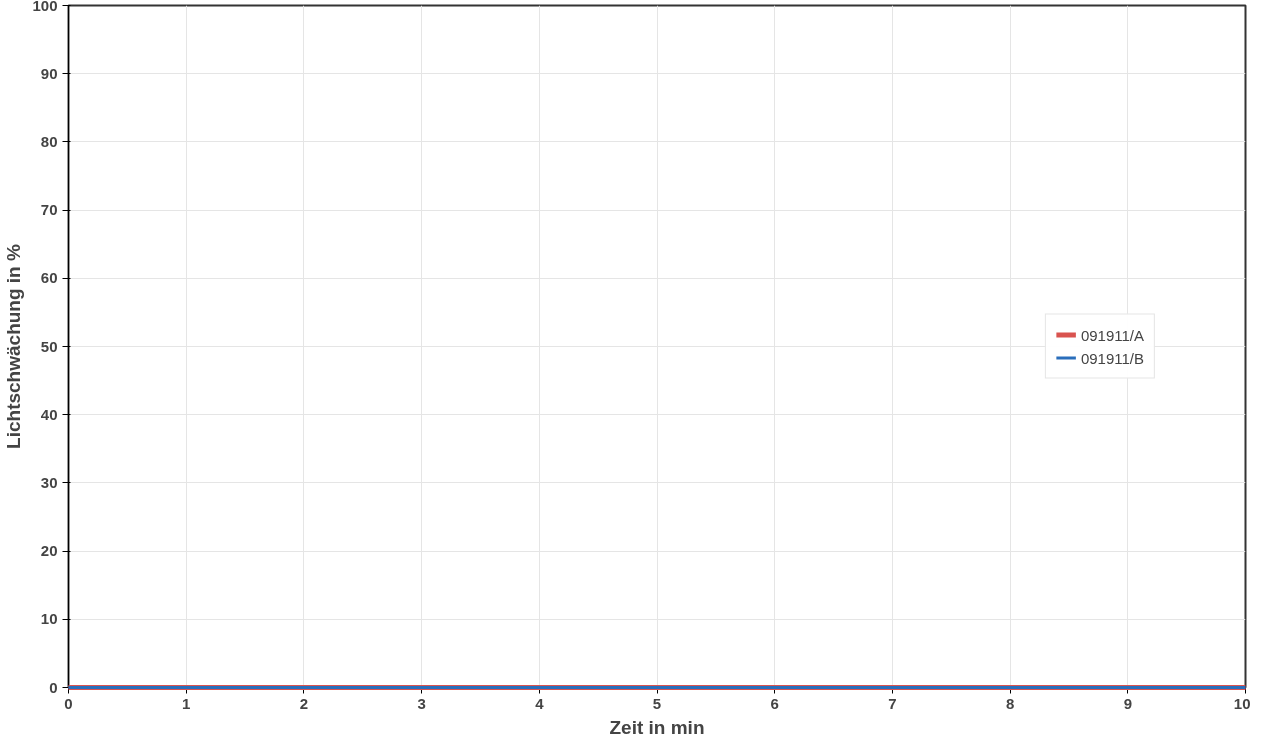 The image size is (1267, 752). Describe the element at coordinates (49, 414) in the screenshot. I see `y-tick-label: 40` at that location.